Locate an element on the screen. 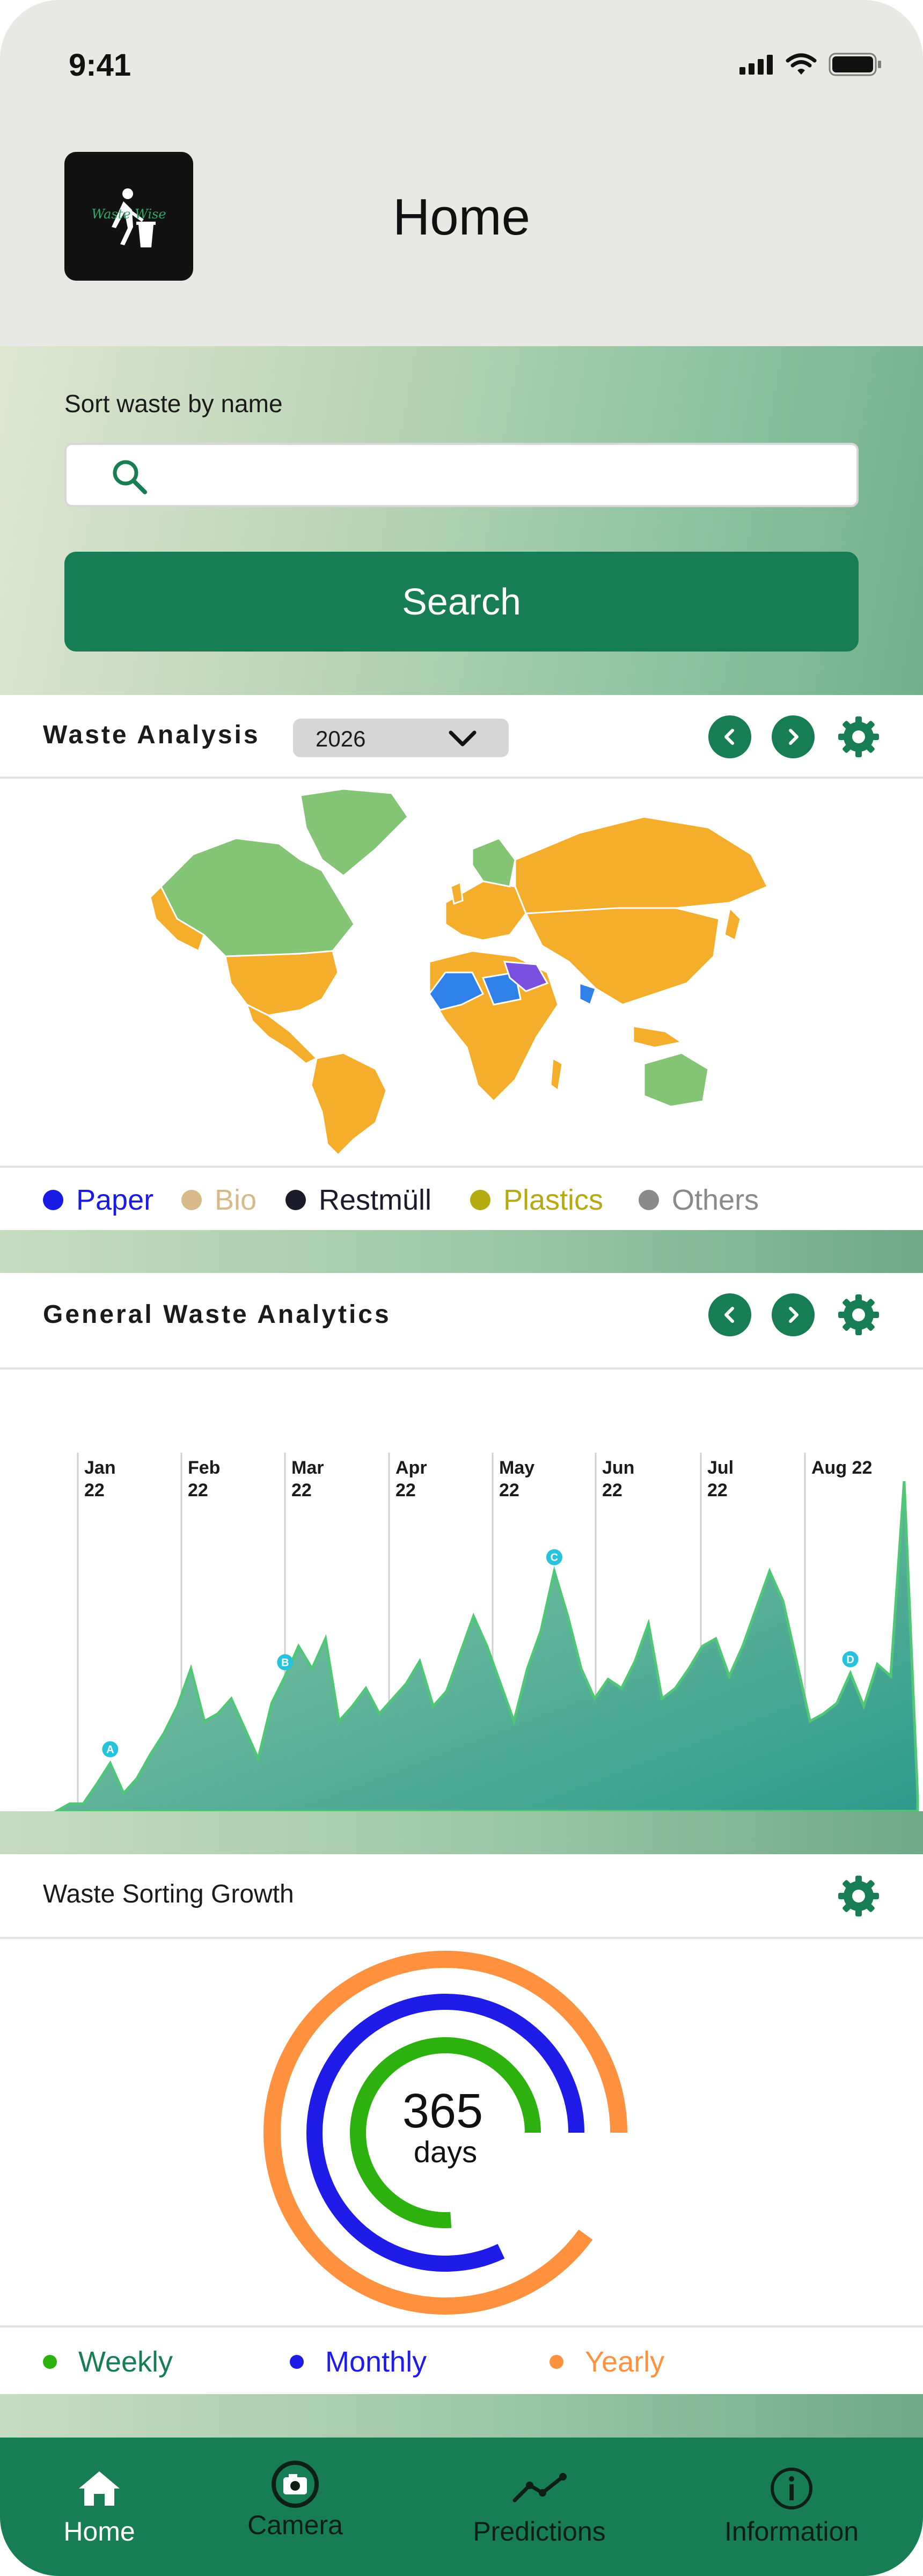 The width and height of the screenshot is (923, 2576). map-russia is located at coordinates (641, 865).